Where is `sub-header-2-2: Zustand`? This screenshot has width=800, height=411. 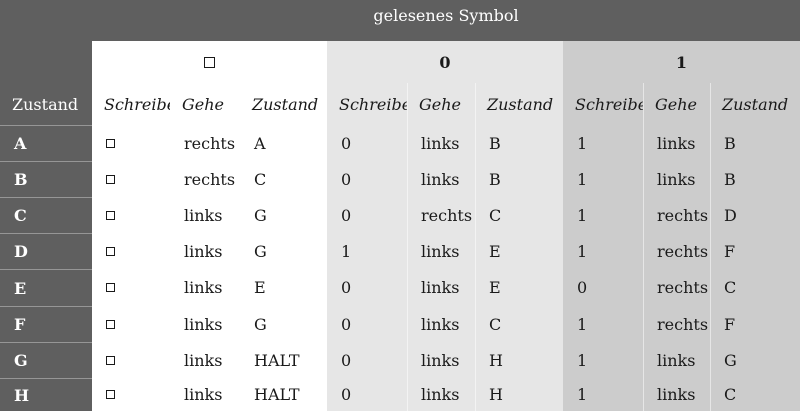 sub-header-2-2: Zustand is located at coordinates (755, 104).